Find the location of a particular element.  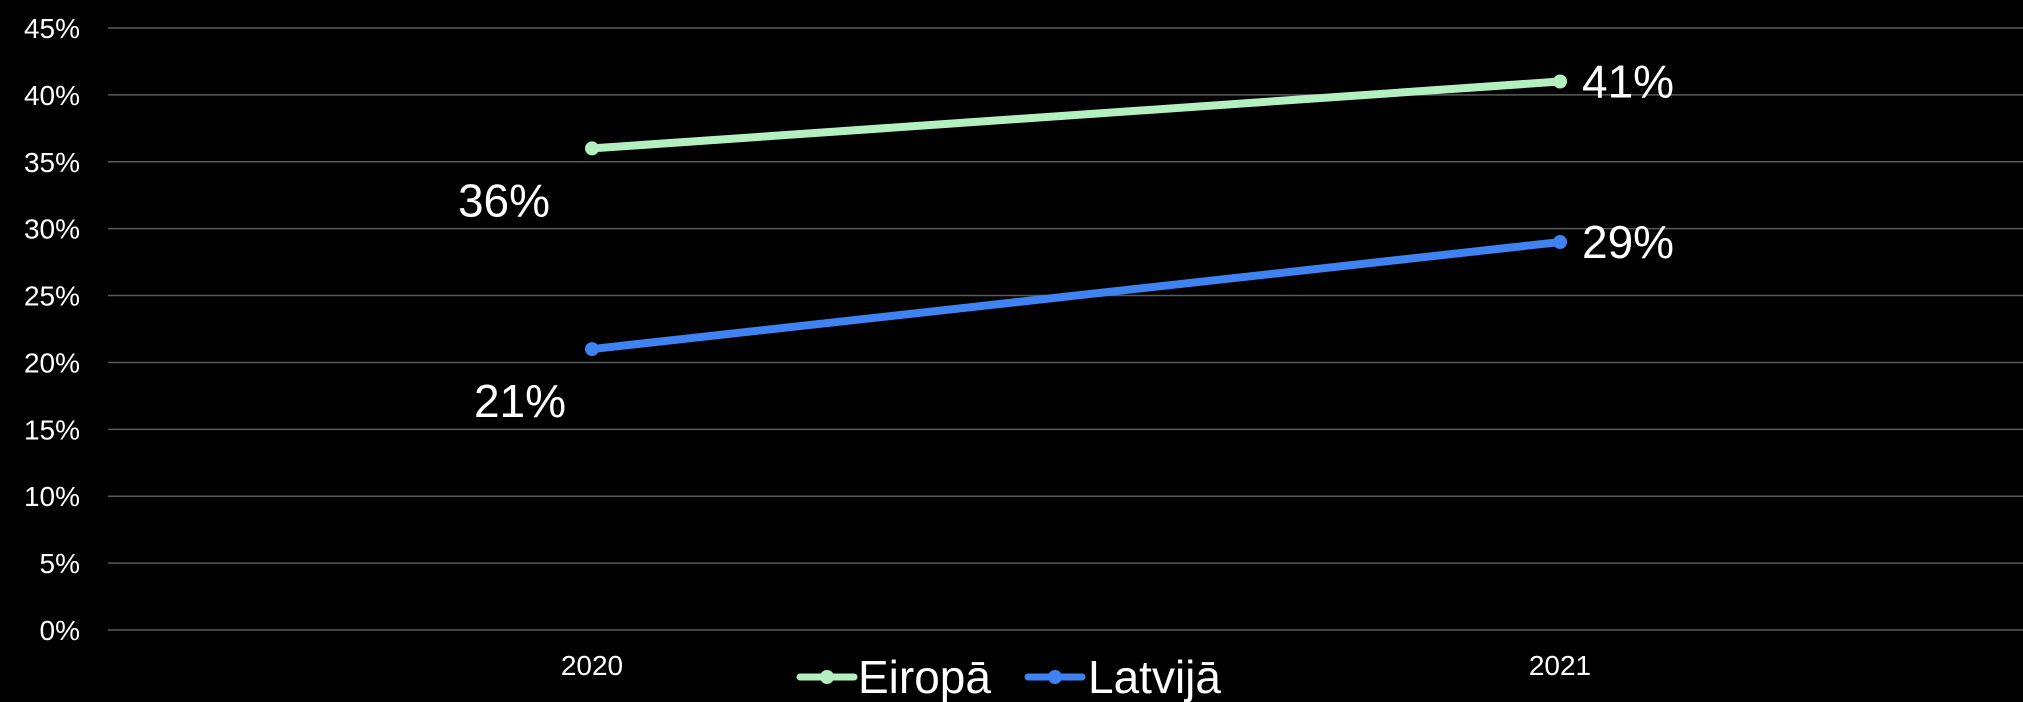

legend-item: Eiropā is located at coordinates (893, 676).